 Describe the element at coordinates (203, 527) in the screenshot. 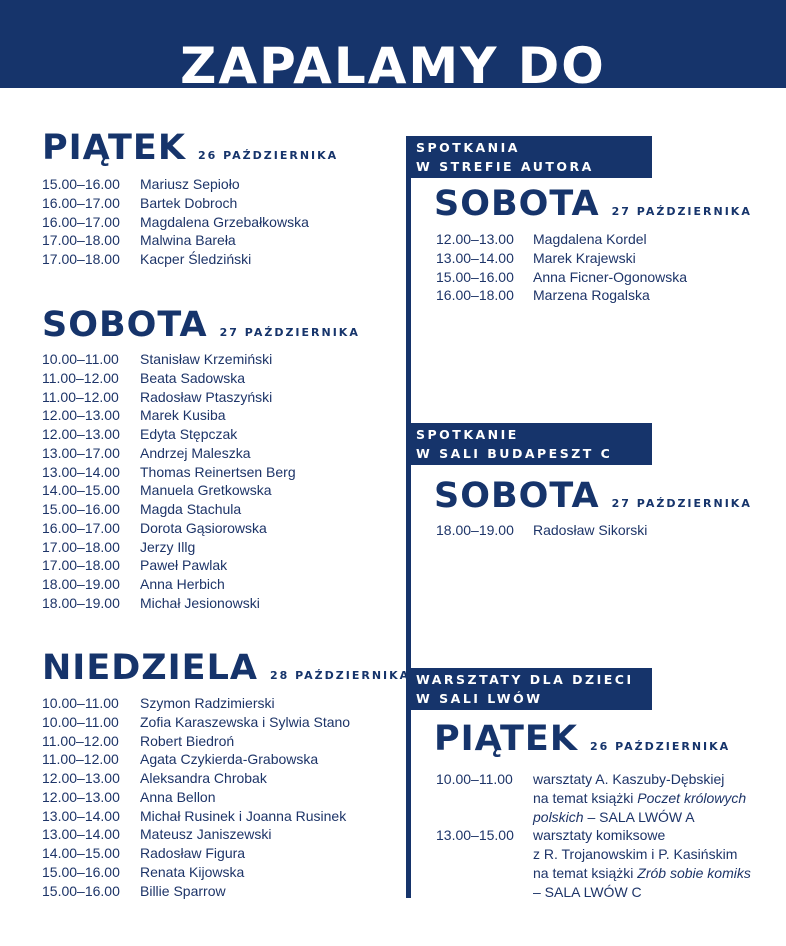

I see `name: Dorota Gąsiorowska` at that location.